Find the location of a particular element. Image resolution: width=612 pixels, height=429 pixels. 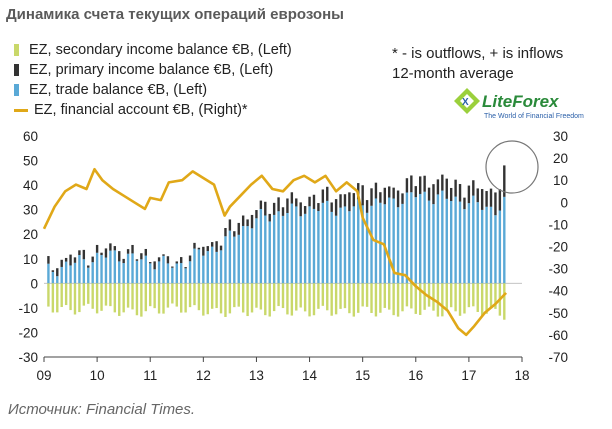

logo-icon: X is located at coordinates (467, 101).